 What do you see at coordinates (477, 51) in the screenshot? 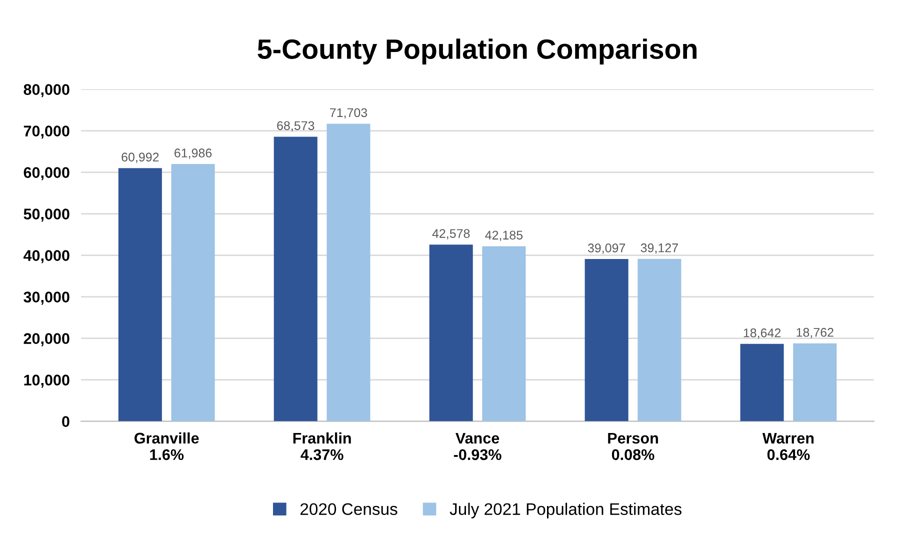
I see `chart-title: 5-County Population Comparison` at bounding box center [477, 51].